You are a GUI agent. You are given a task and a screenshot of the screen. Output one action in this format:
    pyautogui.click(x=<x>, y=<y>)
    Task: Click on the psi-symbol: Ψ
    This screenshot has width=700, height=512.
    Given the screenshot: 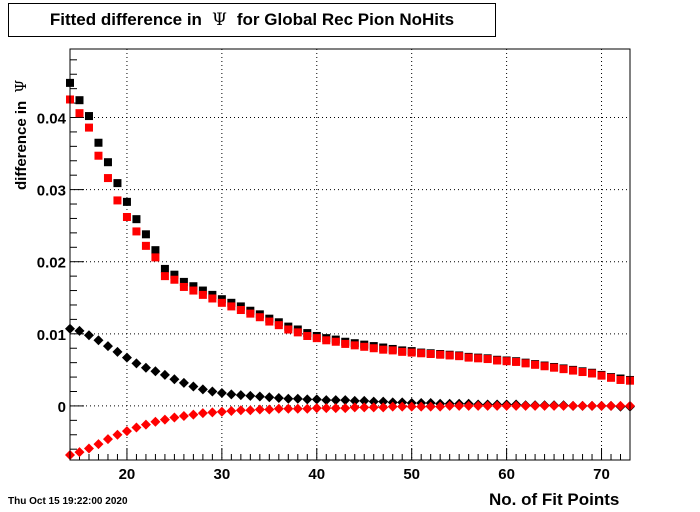 What is the action you would take?
    pyautogui.click(x=219, y=20)
    